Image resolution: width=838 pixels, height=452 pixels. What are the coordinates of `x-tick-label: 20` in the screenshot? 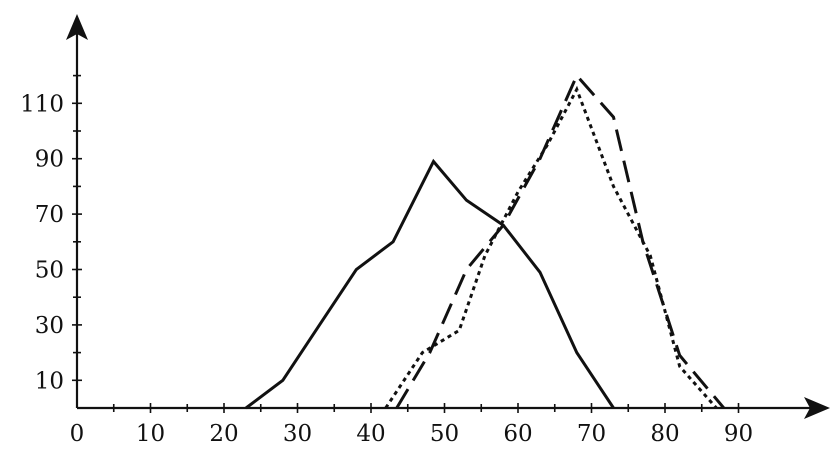 It's located at (223, 434).